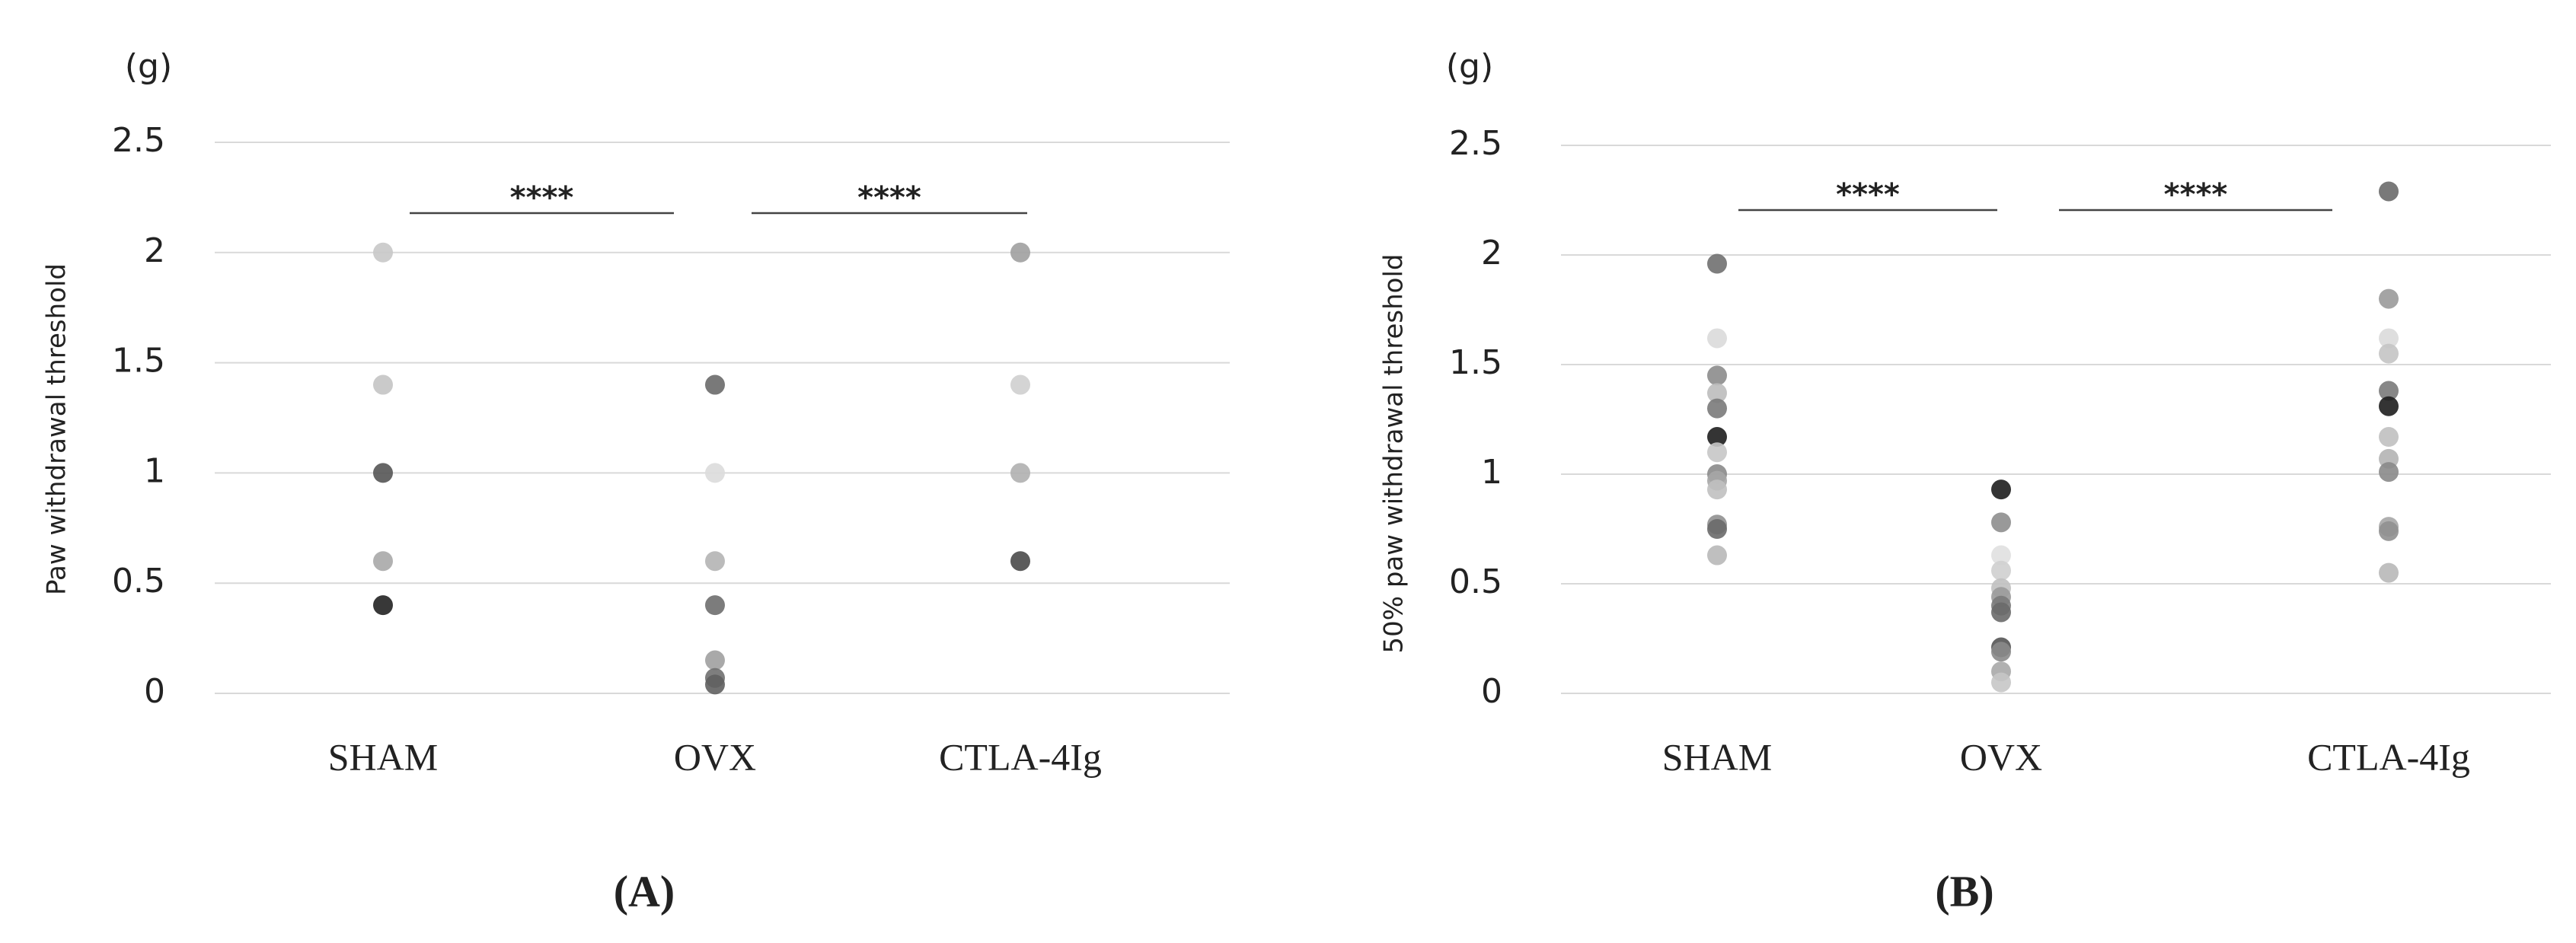 The height and width of the screenshot is (943, 2576). I want to click on panel-label: (B), so click(1964, 891).